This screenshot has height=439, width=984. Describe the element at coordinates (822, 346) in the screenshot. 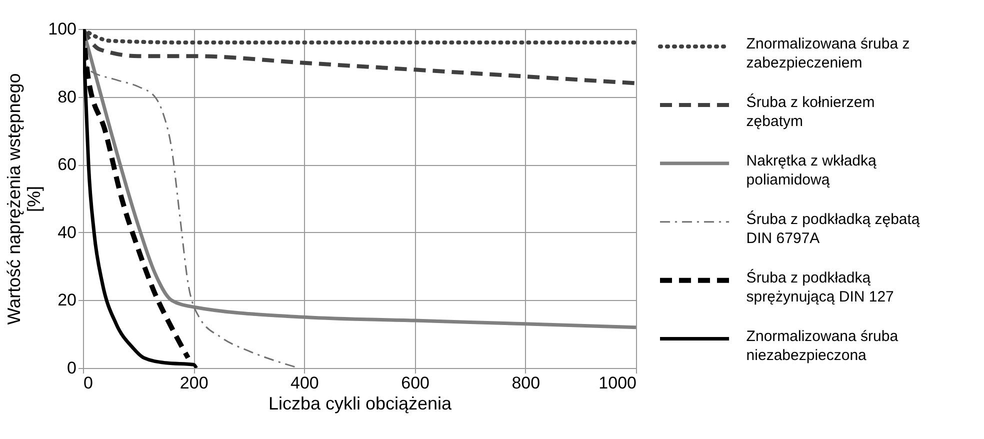

I see `legend-label: Znormalizowana śruba niezabezpieczona` at that location.